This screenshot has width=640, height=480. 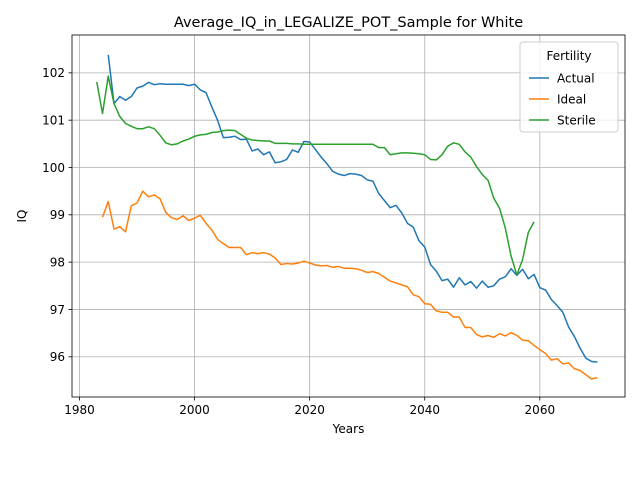 What do you see at coordinates (79, 410) in the screenshot?
I see `x-tick-label: 1980` at bounding box center [79, 410].